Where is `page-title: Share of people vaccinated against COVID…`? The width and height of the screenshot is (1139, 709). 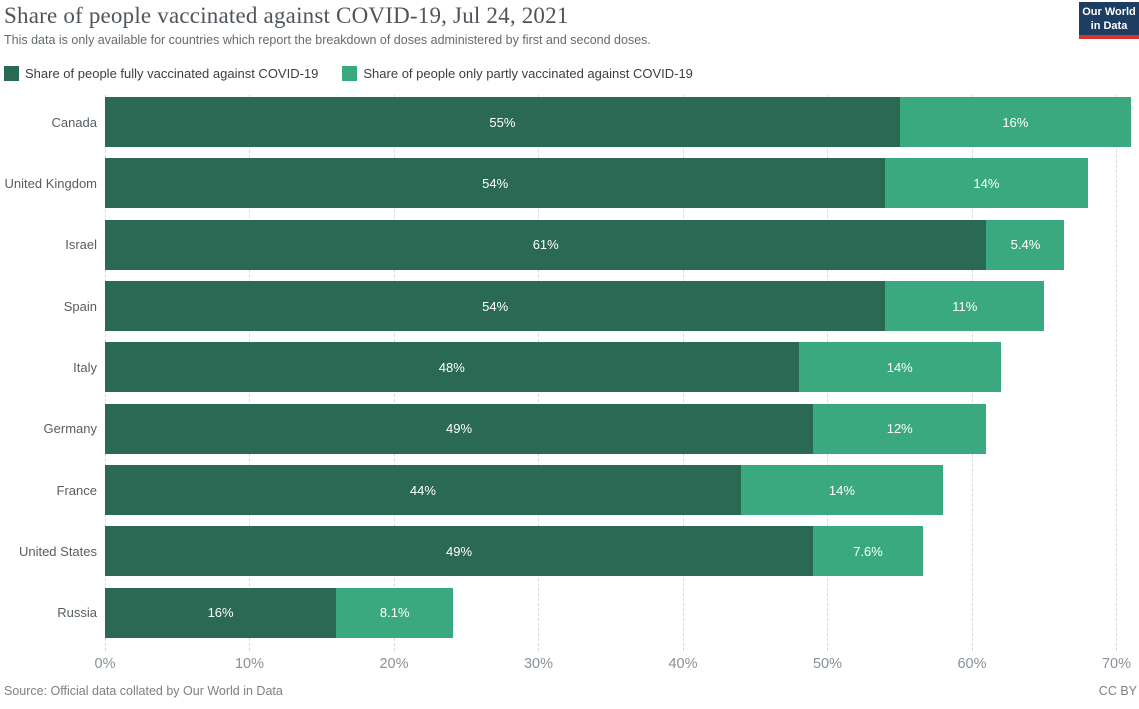
page-title: Share of people vaccinated against COVID… is located at coordinates (286, 15).